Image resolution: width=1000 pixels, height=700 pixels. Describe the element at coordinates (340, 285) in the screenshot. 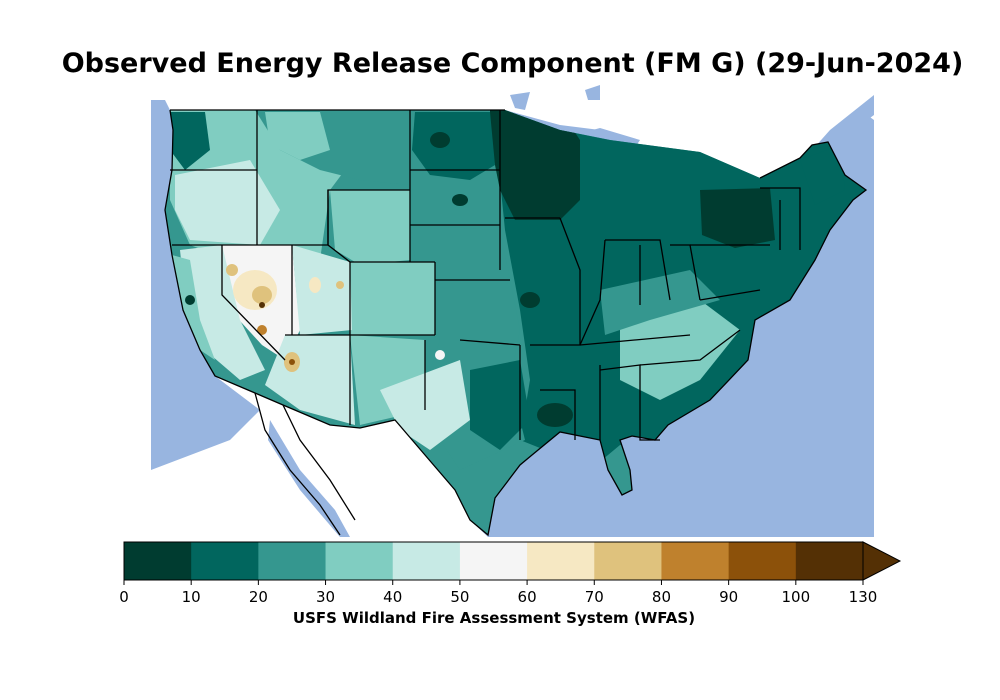

I see `erc-co-hotspot` at that location.